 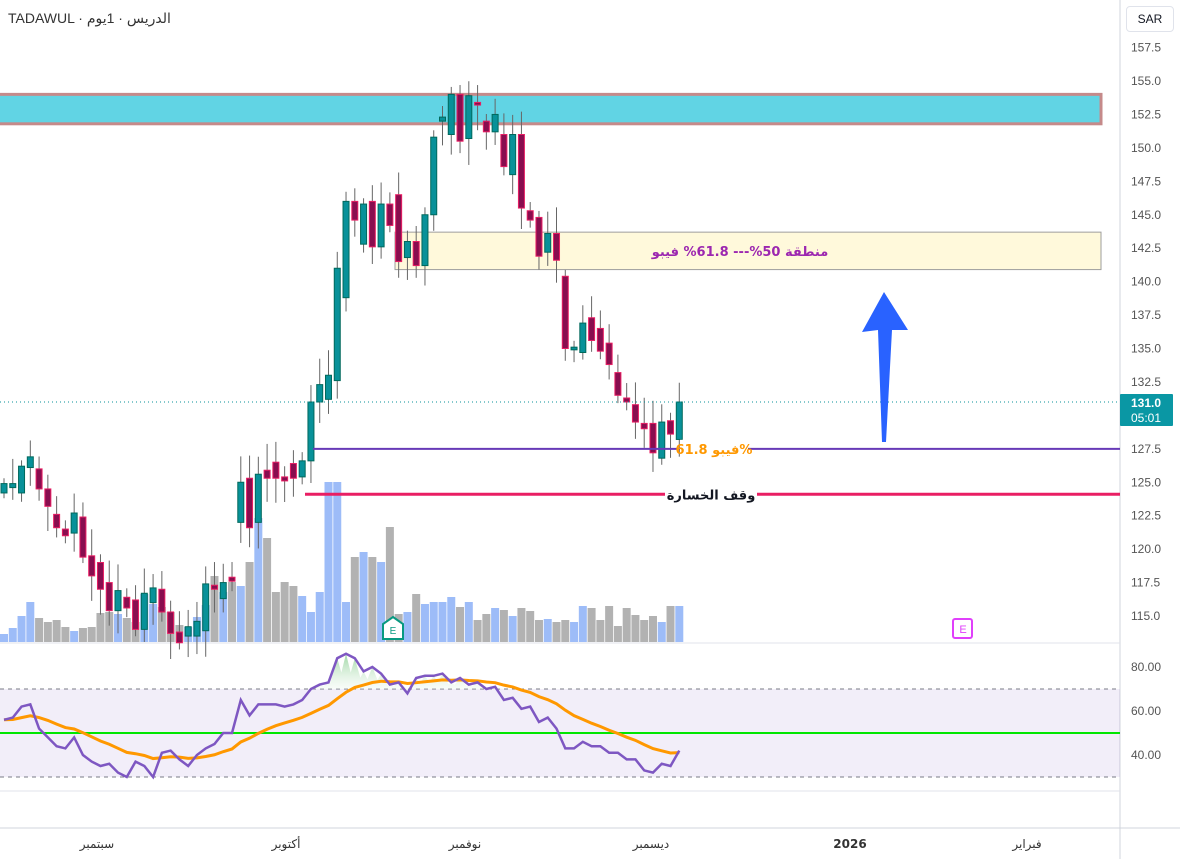 What do you see at coordinates (962, 628) in the screenshot?
I see `upcoming-earnings-icon` at bounding box center [962, 628].